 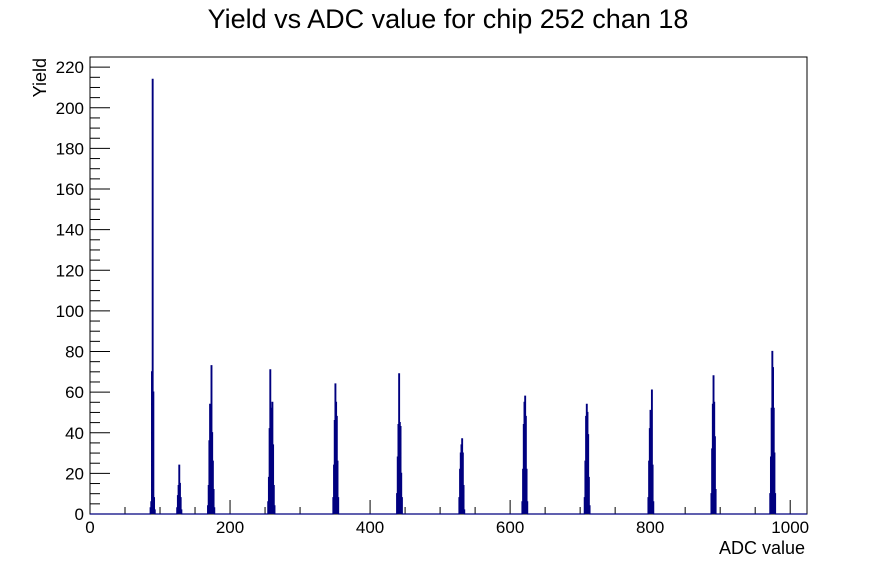 What do you see at coordinates (370, 527) in the screenshot?
I see `x-tick-label: 400` at bounding box center [370, 527].